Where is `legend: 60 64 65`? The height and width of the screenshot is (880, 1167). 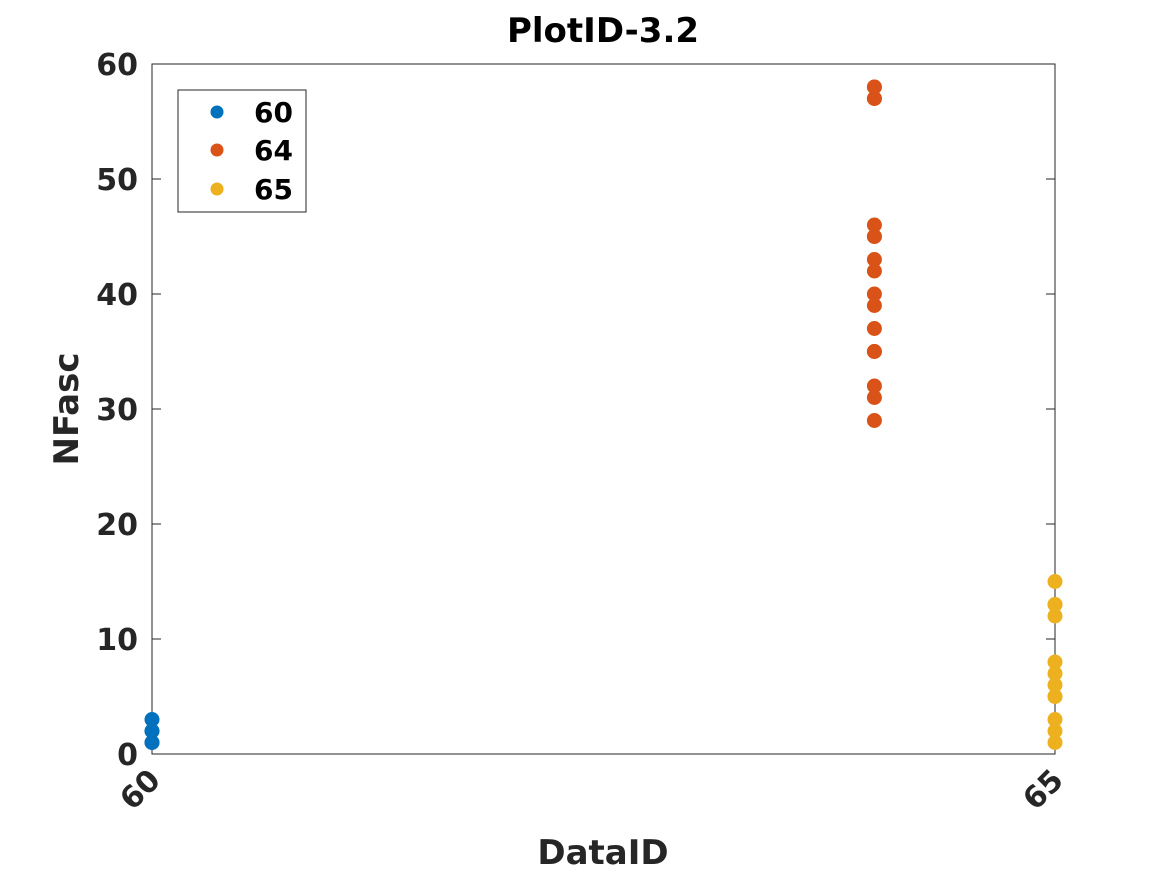
legend: 60 64 65 is located at coordinates (242, 151).